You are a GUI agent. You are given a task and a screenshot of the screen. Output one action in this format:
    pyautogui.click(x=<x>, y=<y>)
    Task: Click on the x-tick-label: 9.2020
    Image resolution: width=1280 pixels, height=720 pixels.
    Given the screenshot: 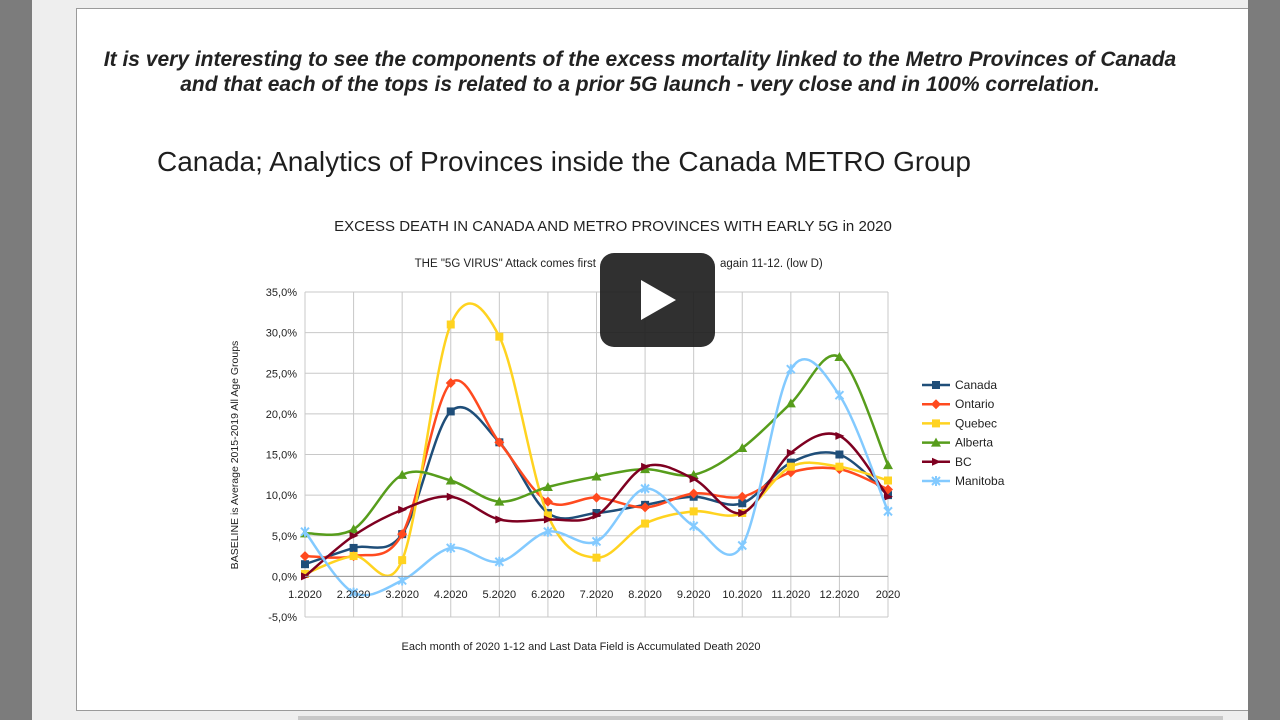 What is the action you would take?
    pyautogui.click(x=694, y=595)
    